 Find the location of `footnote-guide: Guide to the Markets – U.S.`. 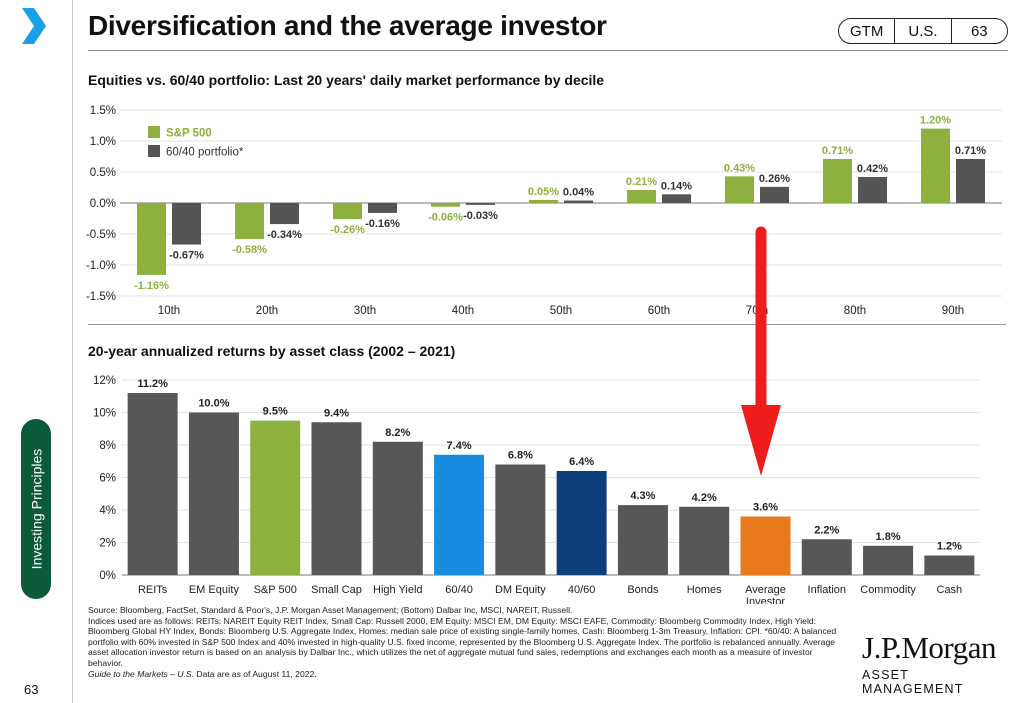

footnote-guide: Guide to the Markets – U.S. is located at coordinates (141, 673).